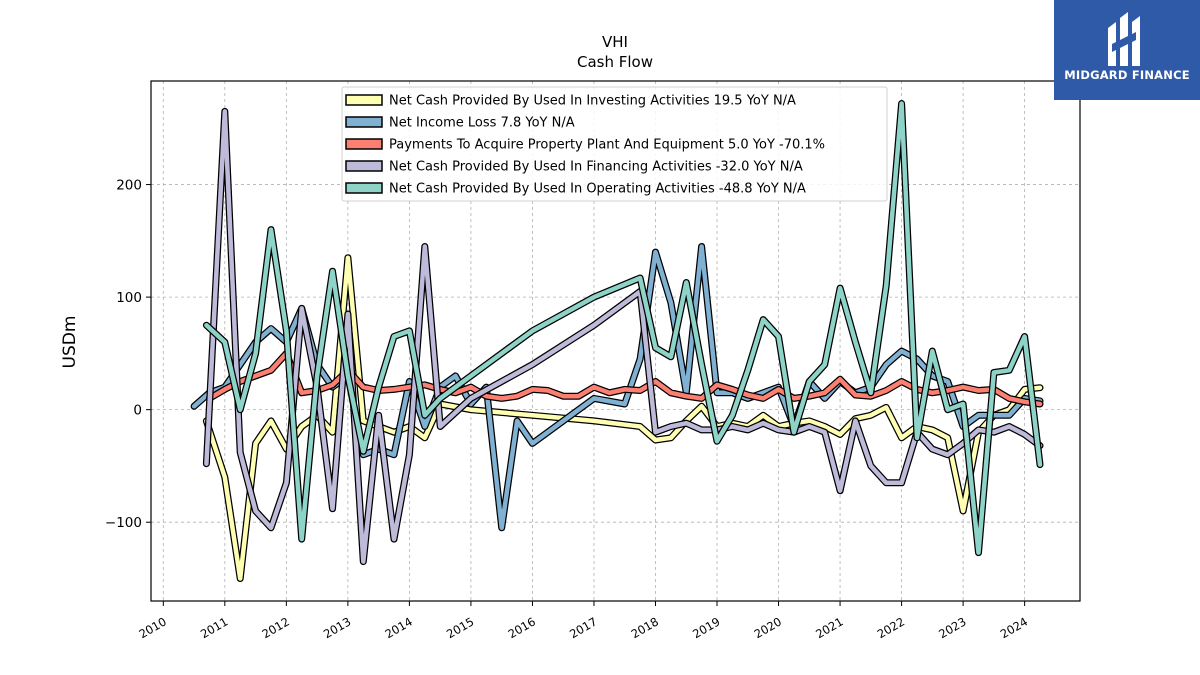 This screenshot has width=1200, height=675. Describe the element at coordinates (152, 627) in the screenshot. I see `x-tick-label: 2010` at that location.